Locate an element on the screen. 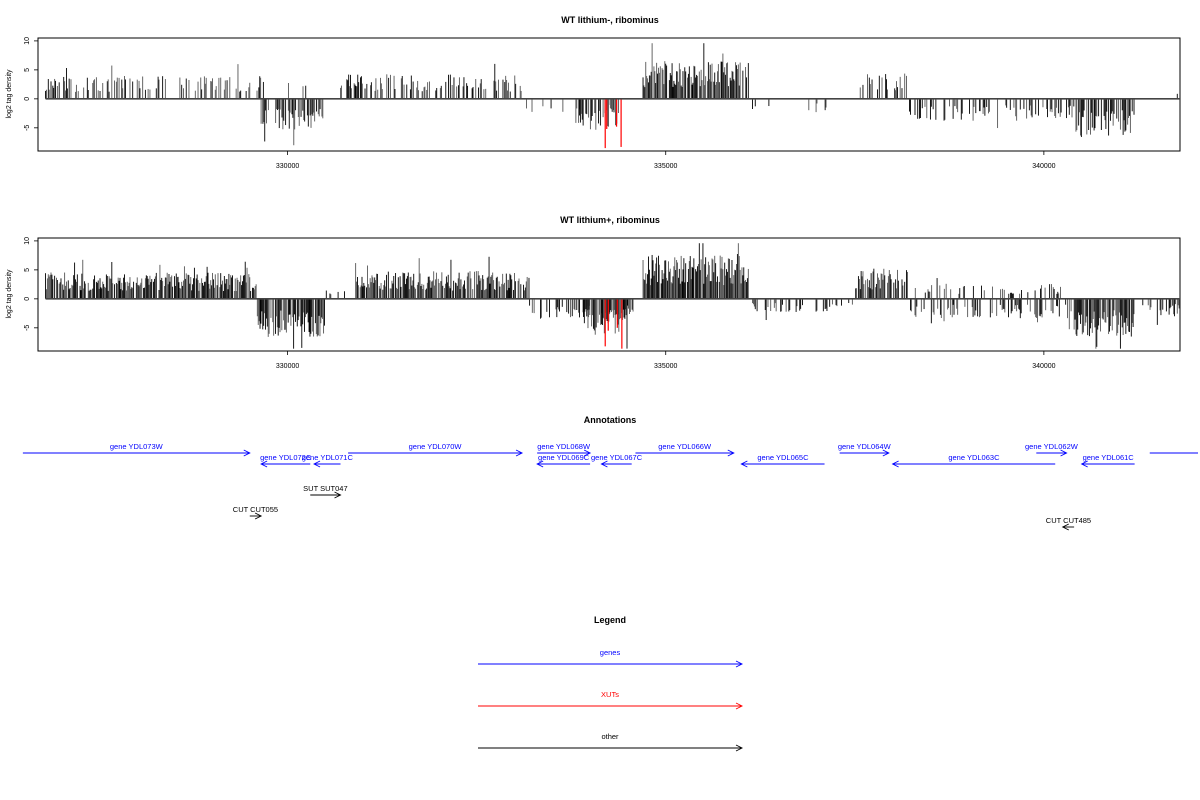 The image size is (1200, 800). feature-label: gene YDL066W is located at coordinates (685, 446).